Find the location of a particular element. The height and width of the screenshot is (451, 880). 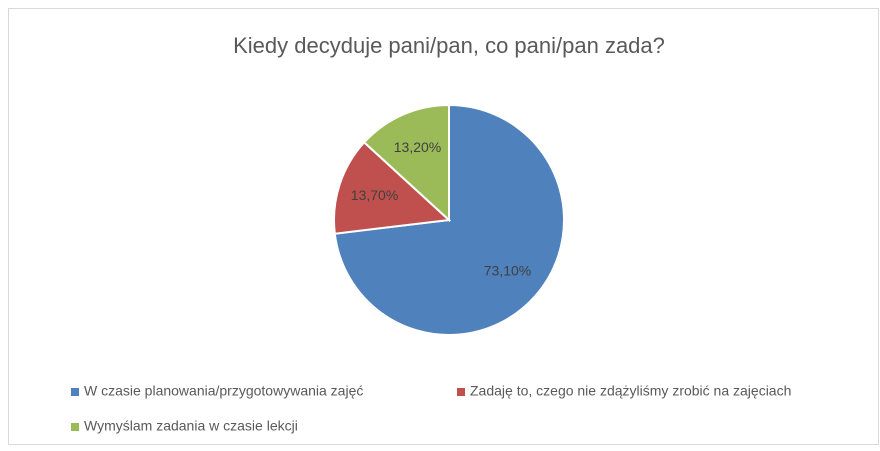

data-label: 73,10% is located at coordinates (507, 271).